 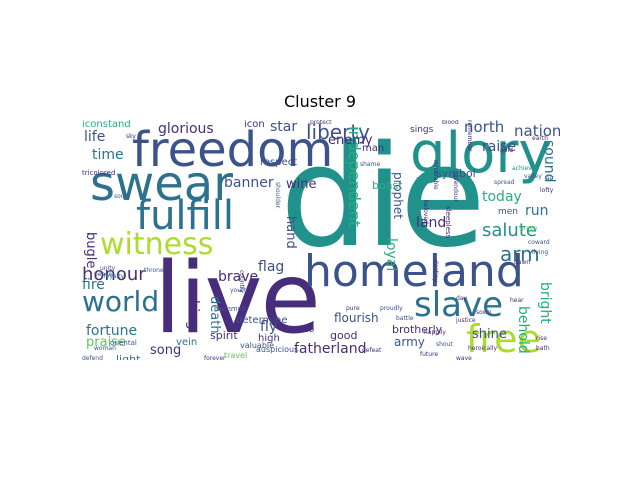 I want to click on word-brotherly: brotherly, so click(x=417, y=329).